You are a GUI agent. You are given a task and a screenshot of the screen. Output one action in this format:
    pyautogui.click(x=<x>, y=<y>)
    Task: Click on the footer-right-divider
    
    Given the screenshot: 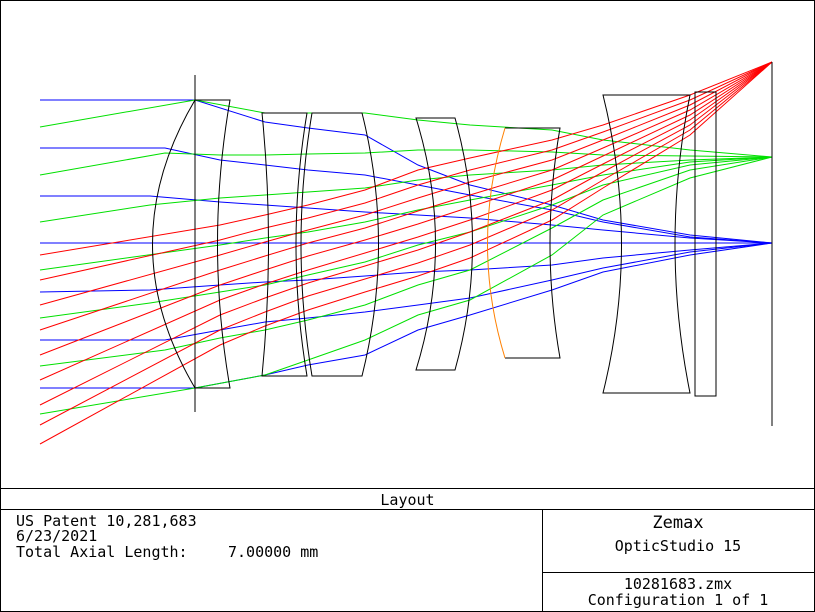 What is the action you would take?
    pyautogui.click(x=678, y=572)
    